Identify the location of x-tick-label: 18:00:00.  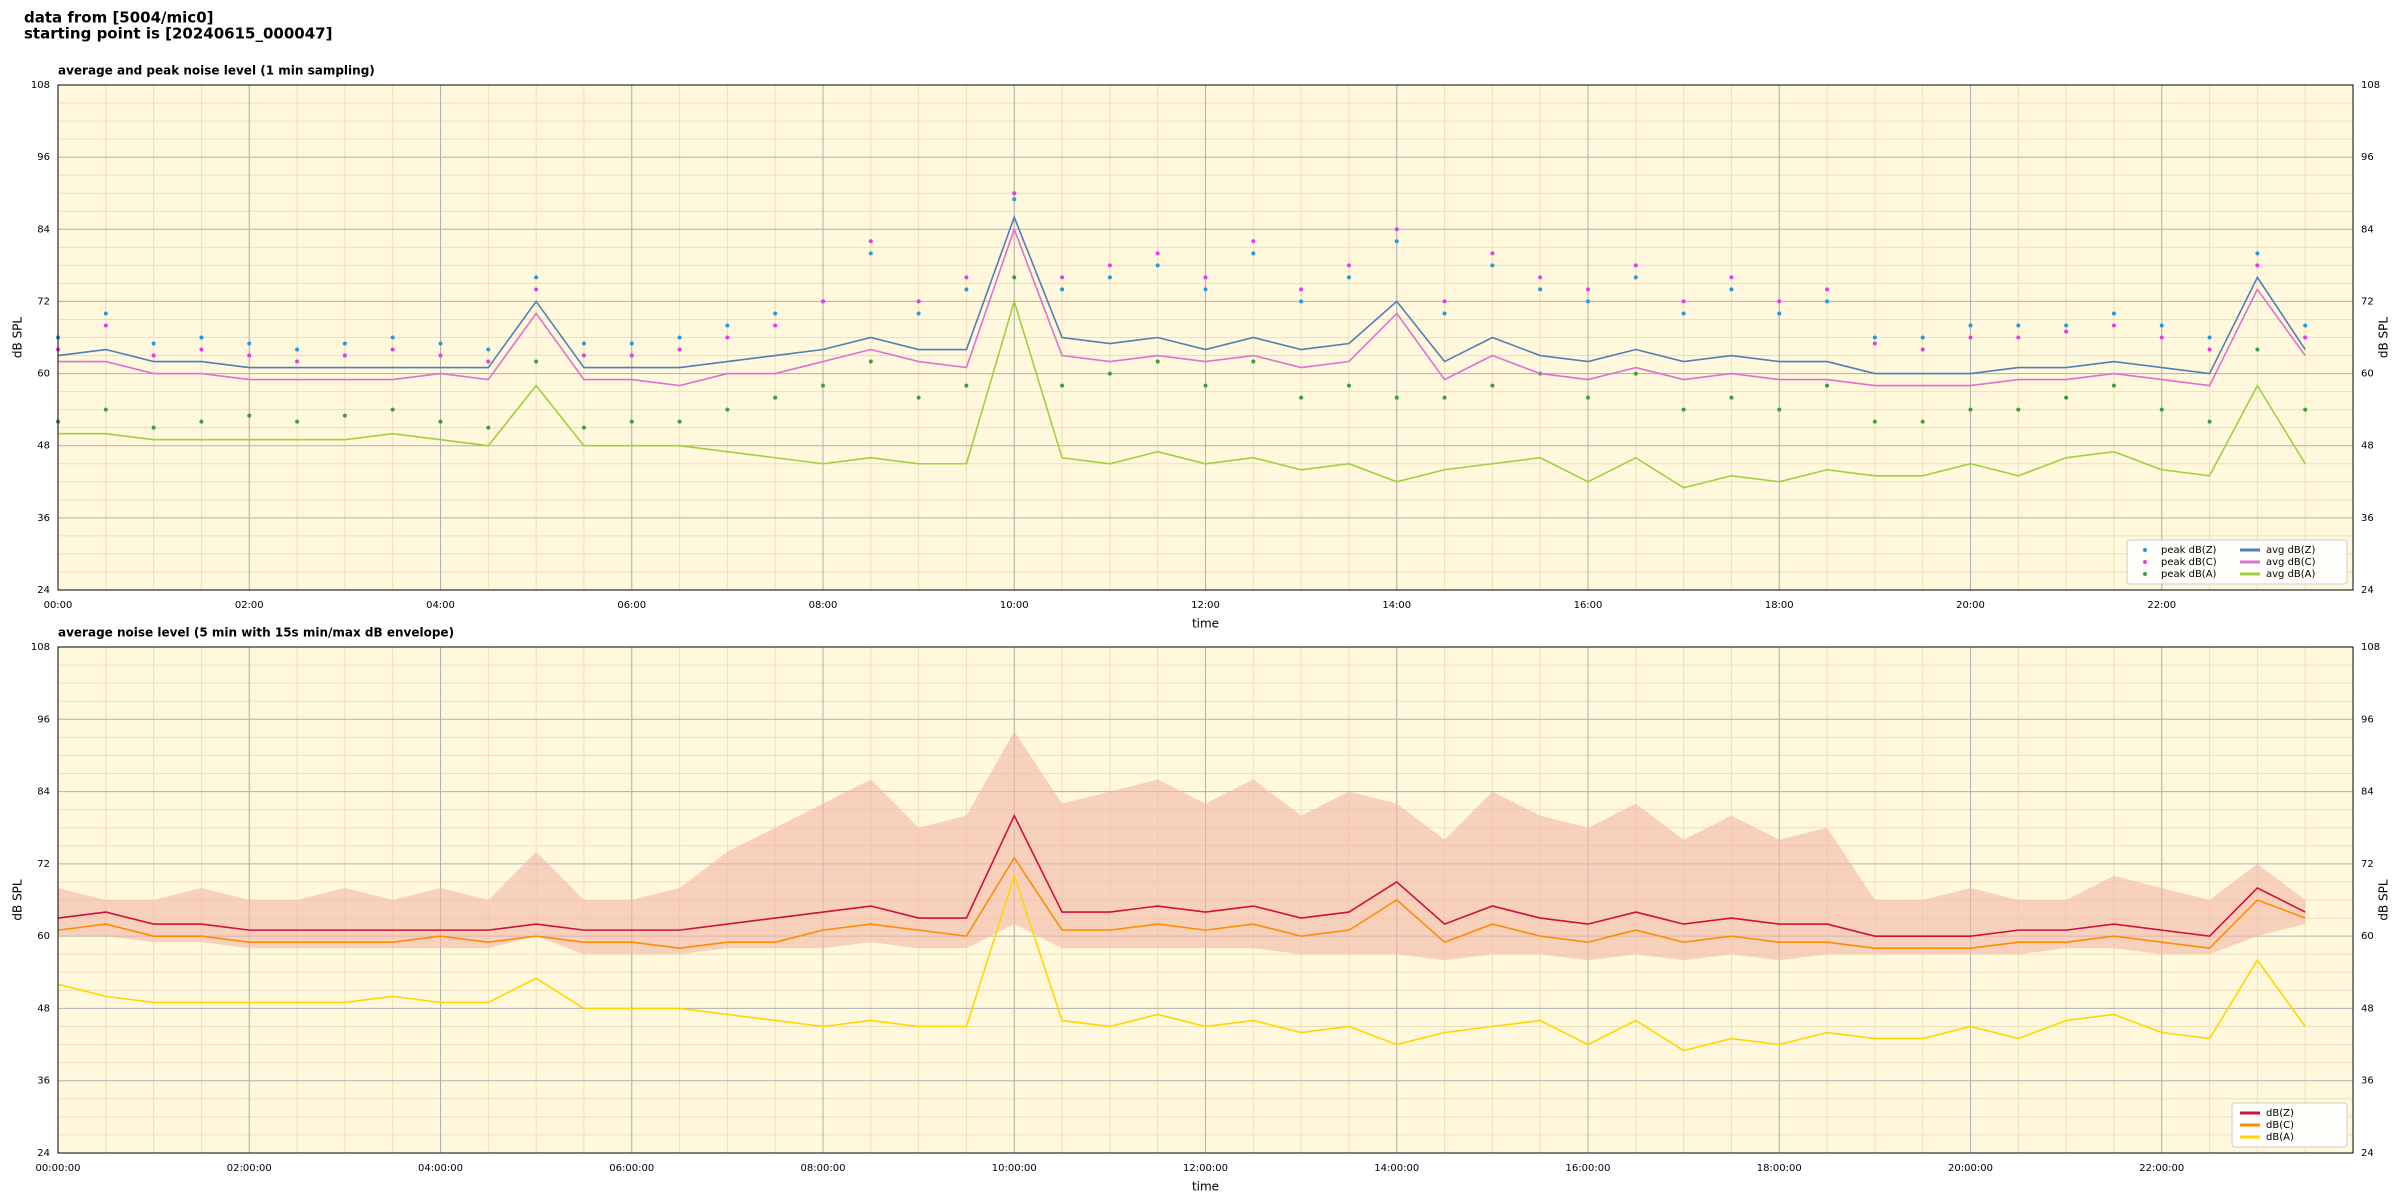
(1779, 1168).